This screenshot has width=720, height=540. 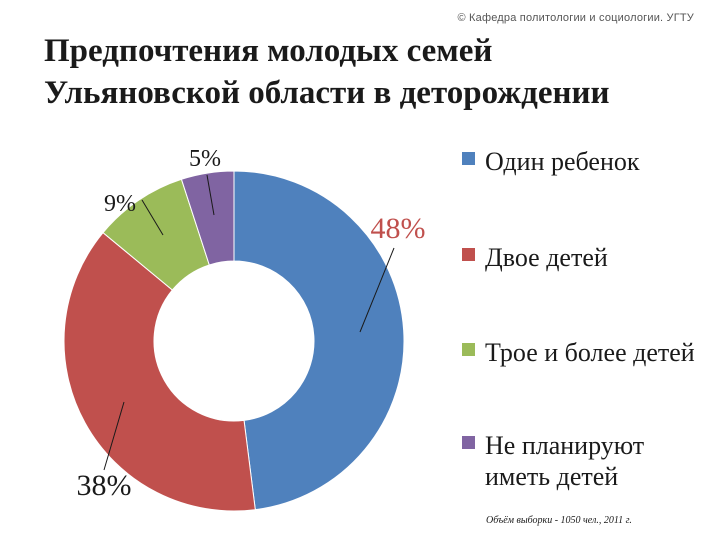 I want to click on data-label-three-plus-children: 9%, so click(x=120, y=204).